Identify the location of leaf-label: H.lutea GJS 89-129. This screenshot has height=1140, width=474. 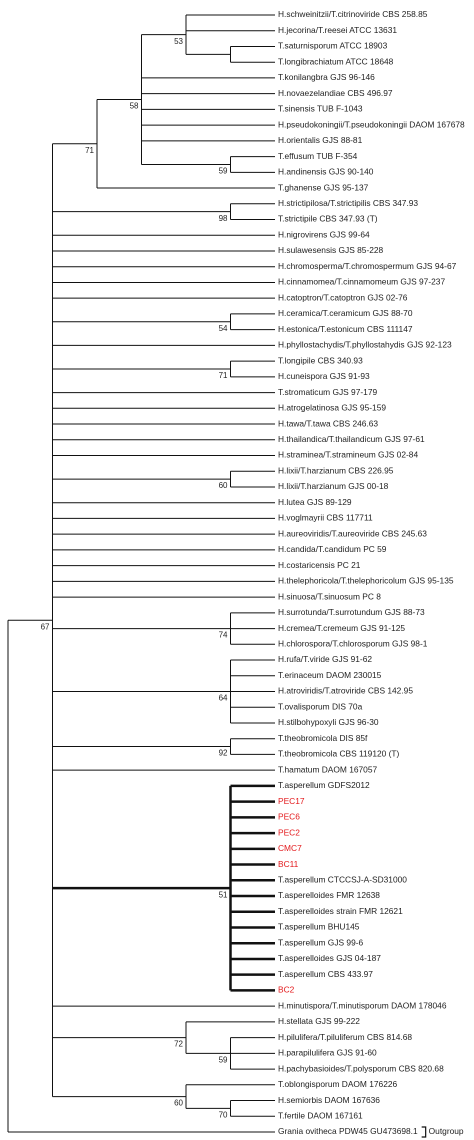
(315, 502).